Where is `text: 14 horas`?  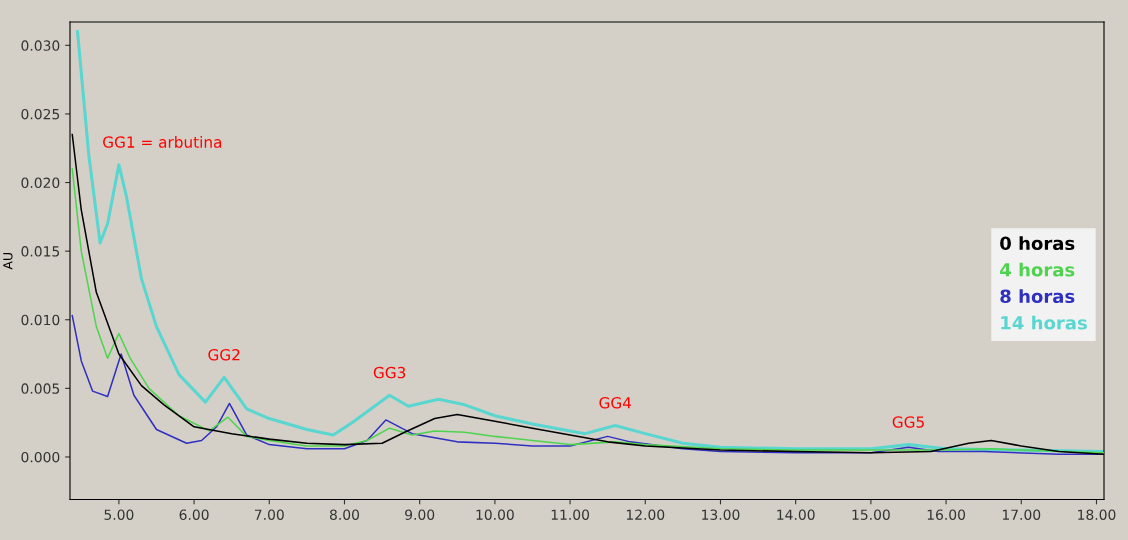 text: 14 horas is located at coordinates (1044, 322).